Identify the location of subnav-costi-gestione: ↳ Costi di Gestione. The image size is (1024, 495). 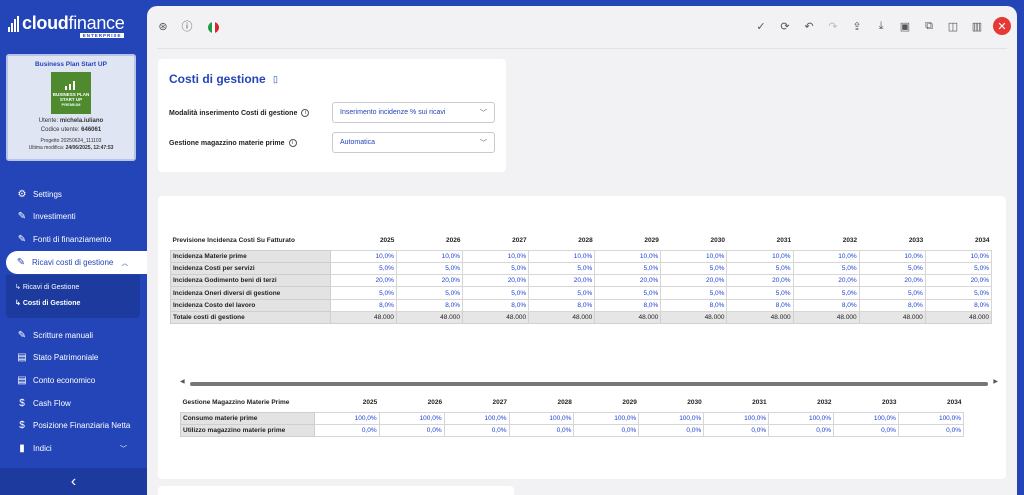
(48, 303).